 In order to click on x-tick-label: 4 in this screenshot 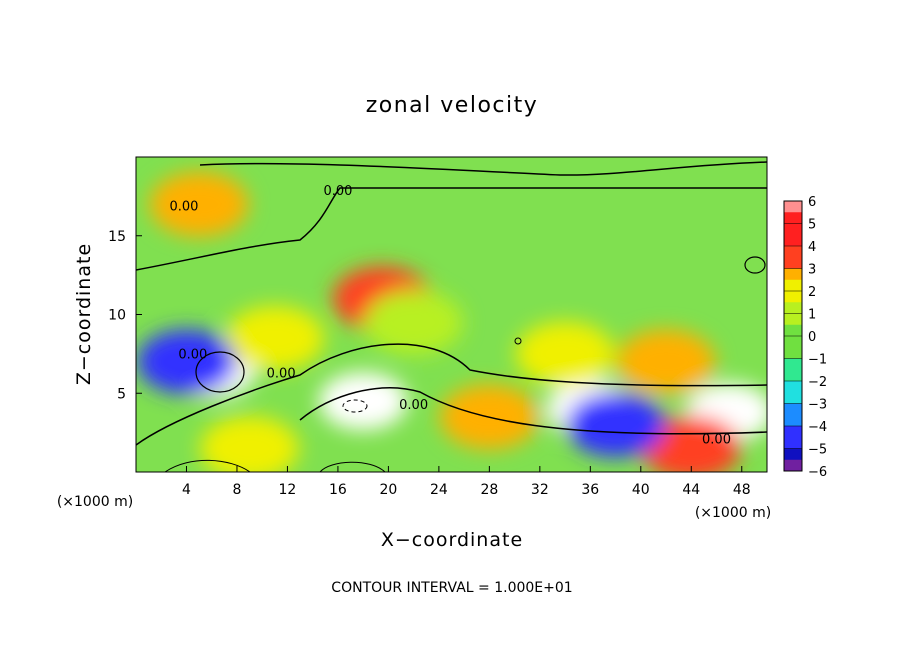, I will do `click(186, 490)`.